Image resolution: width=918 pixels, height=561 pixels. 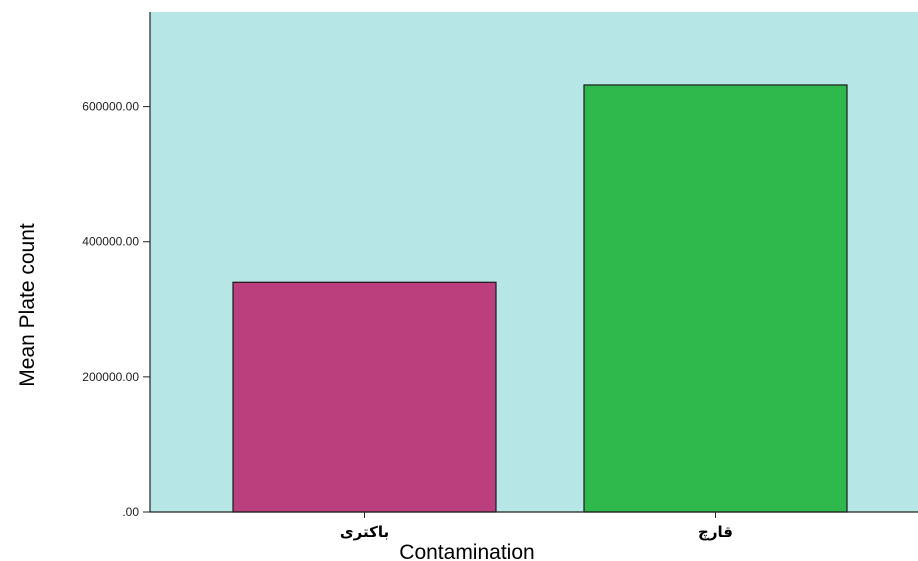 What do you see at coordinates (364, 532) in the screenshot?
I see `x-tick-label-1: باکتری` at bounding box center [364, 532].